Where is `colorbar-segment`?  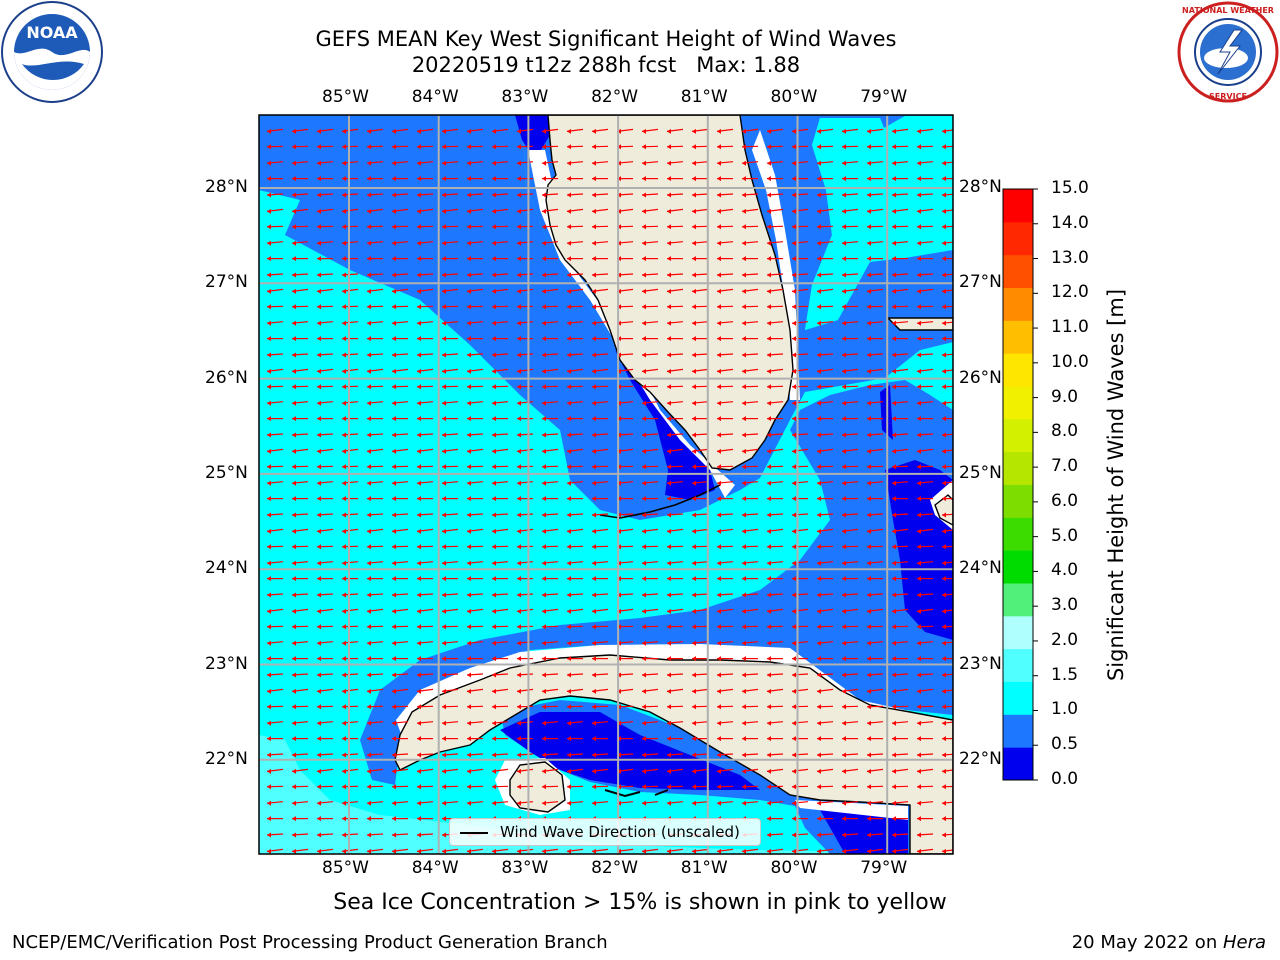
colorbar-segment is located at coordinates (1018, 337).